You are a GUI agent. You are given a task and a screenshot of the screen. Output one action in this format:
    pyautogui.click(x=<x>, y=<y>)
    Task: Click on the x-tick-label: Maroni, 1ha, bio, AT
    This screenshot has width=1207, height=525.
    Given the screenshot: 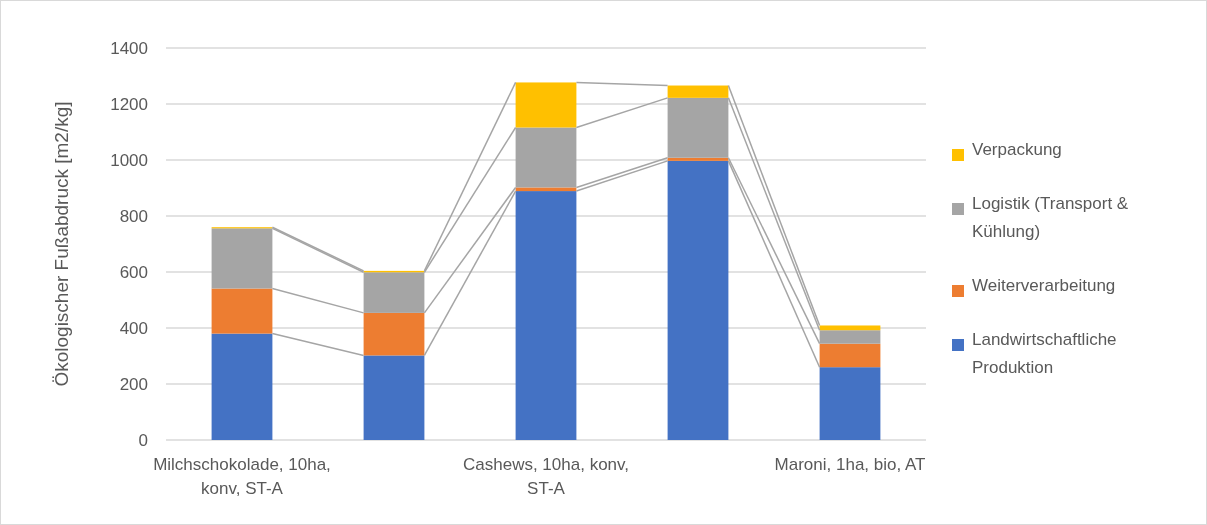 What is the action you would take?
    pyautogui.click(x=850, y=464)
    